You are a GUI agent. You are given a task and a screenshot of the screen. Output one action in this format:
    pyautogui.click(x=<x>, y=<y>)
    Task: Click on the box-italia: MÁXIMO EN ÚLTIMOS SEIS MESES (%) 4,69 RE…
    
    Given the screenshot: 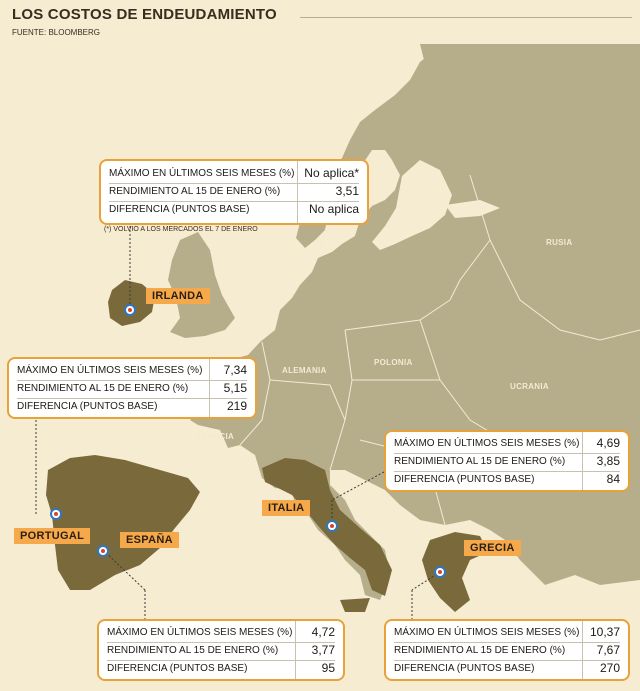 What is the action you would take?
    pyautogui.click(x=507, y=461)
    